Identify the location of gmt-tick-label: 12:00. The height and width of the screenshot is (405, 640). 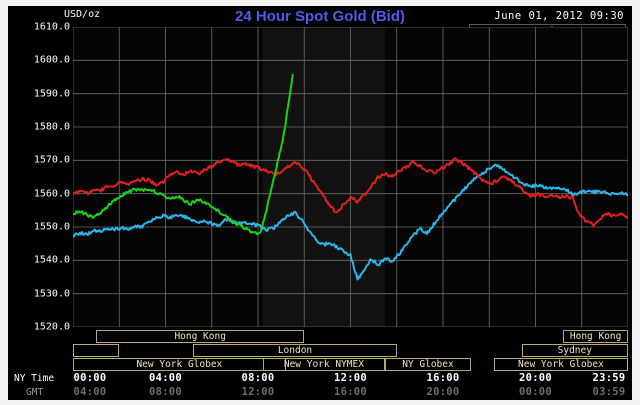
(258, 392).